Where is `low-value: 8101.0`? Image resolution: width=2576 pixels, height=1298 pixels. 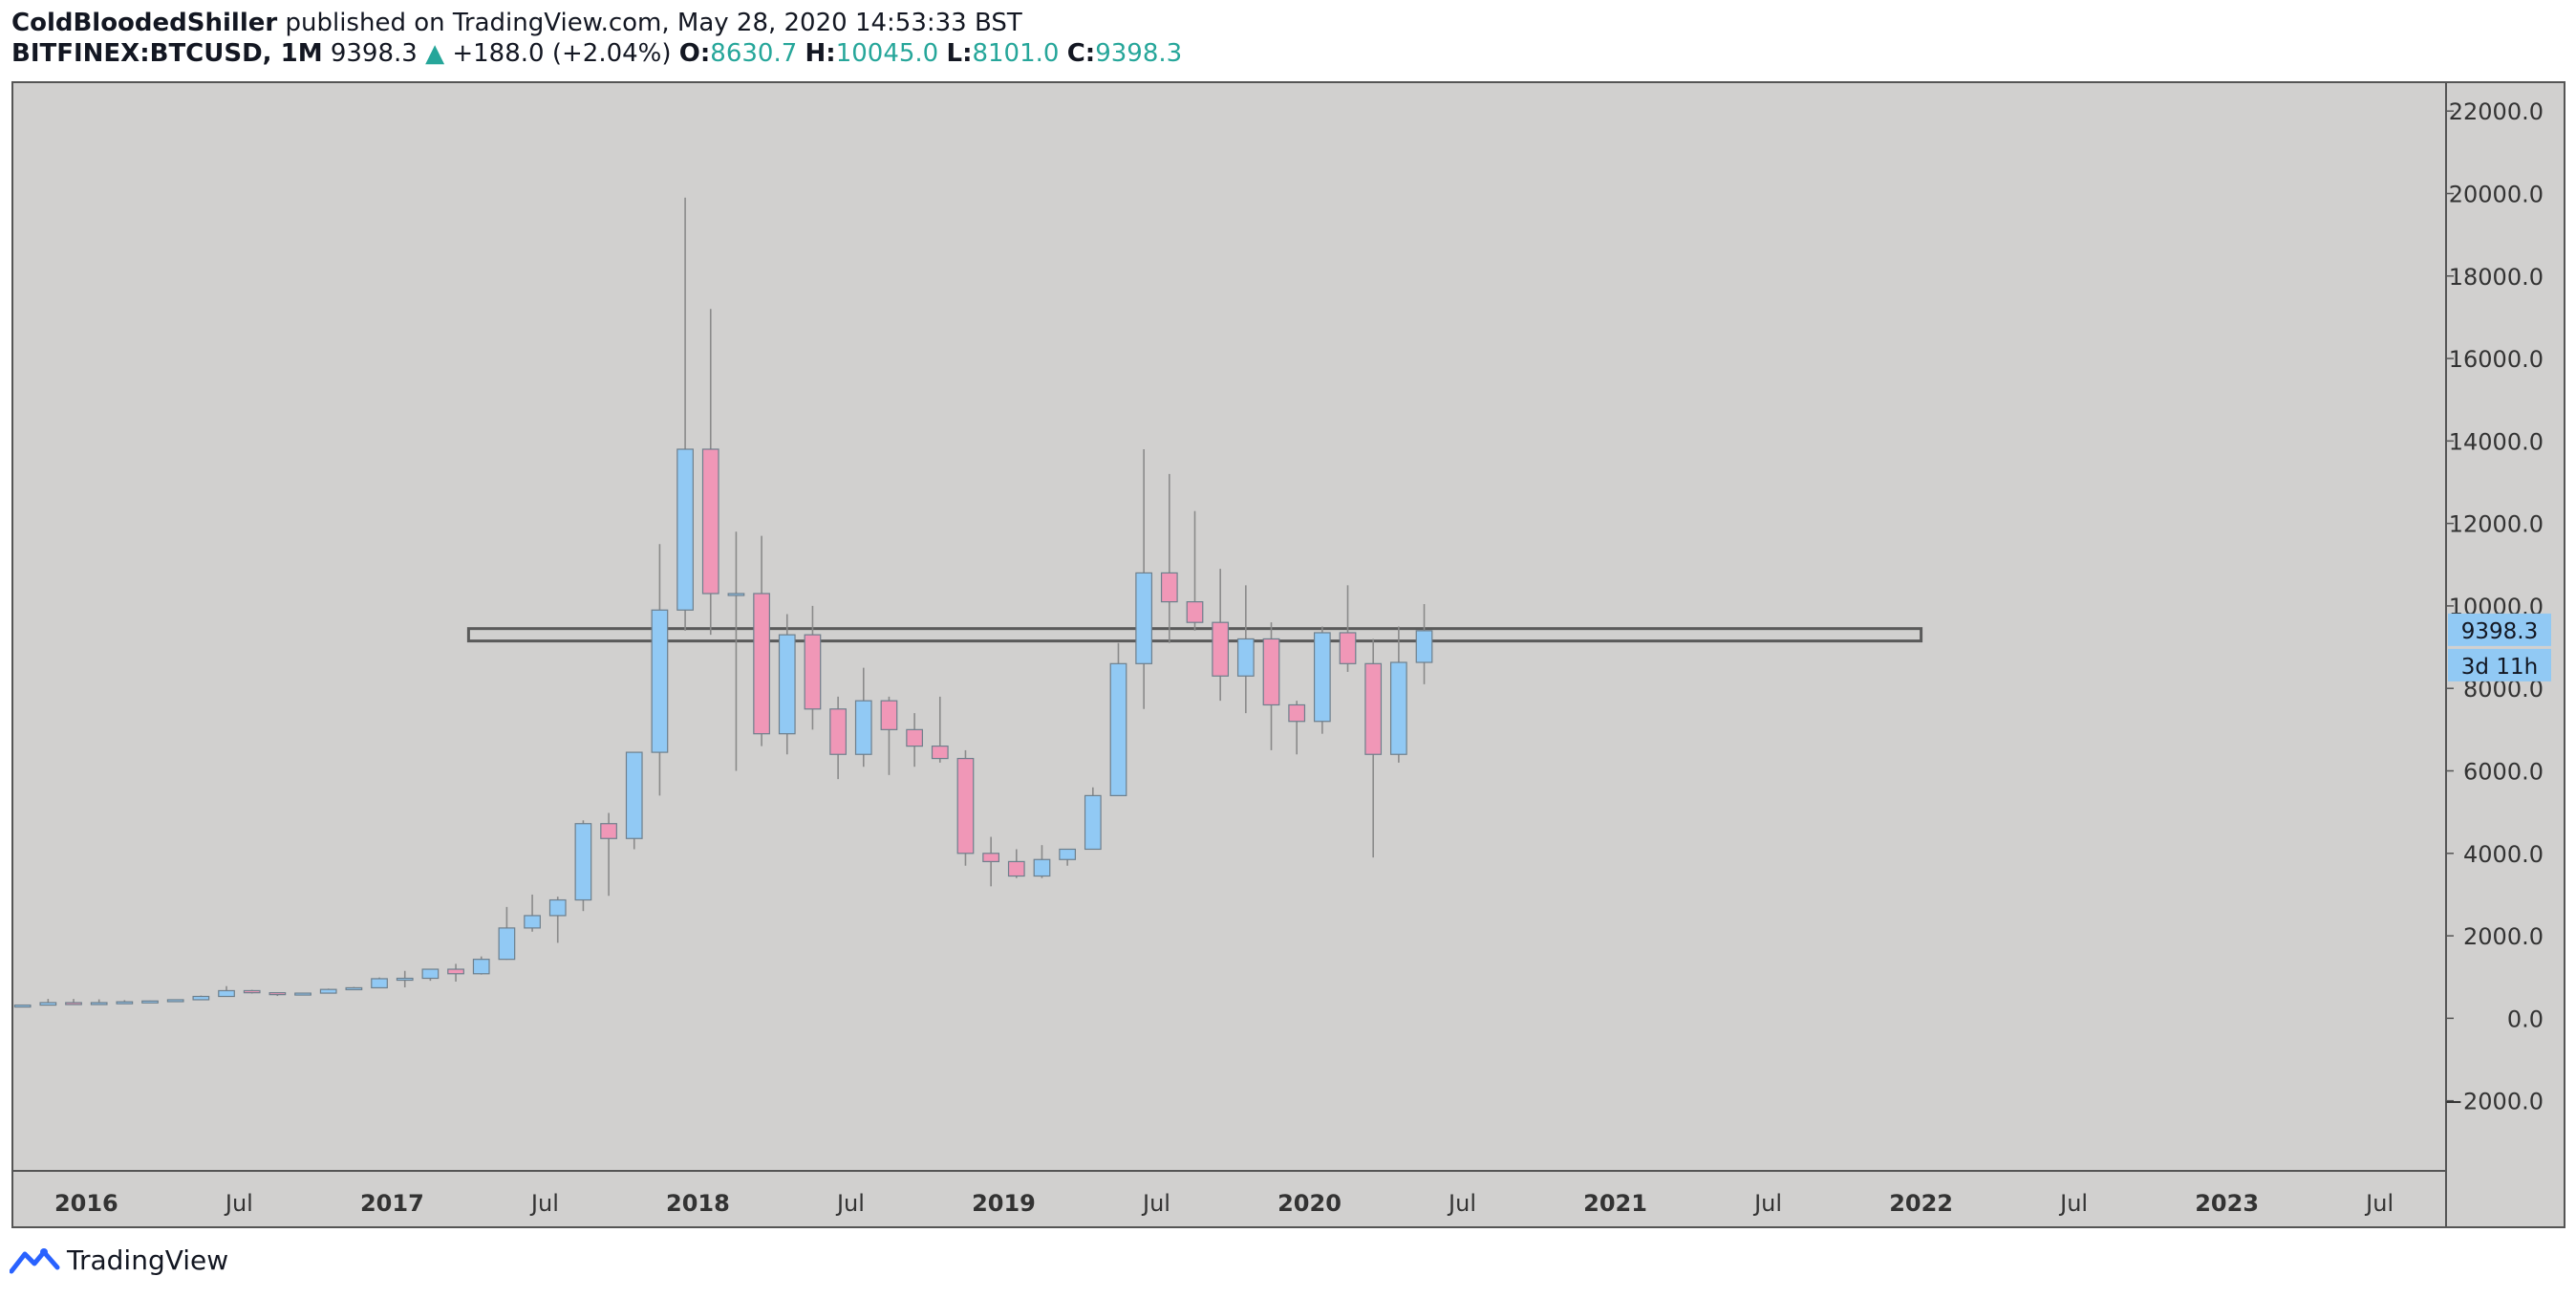 low-value: 8101.0 is located at coordinates (1016, 53).